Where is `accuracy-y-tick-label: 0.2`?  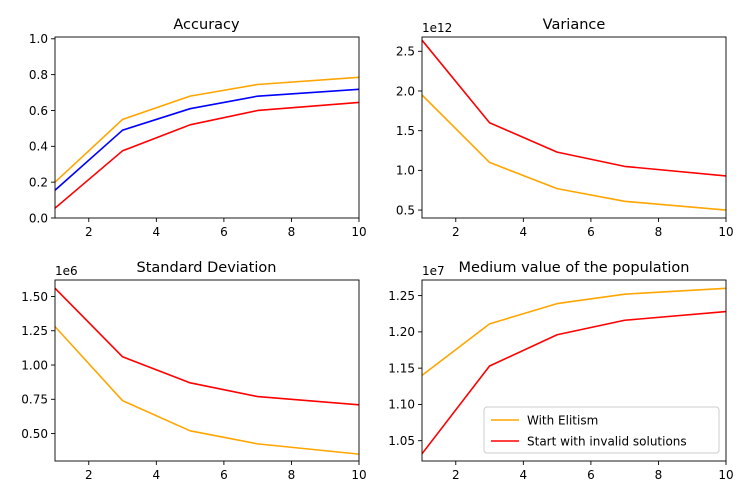
accuracy-y-tick-label: 0.2 is located at coordinates (38, 182).